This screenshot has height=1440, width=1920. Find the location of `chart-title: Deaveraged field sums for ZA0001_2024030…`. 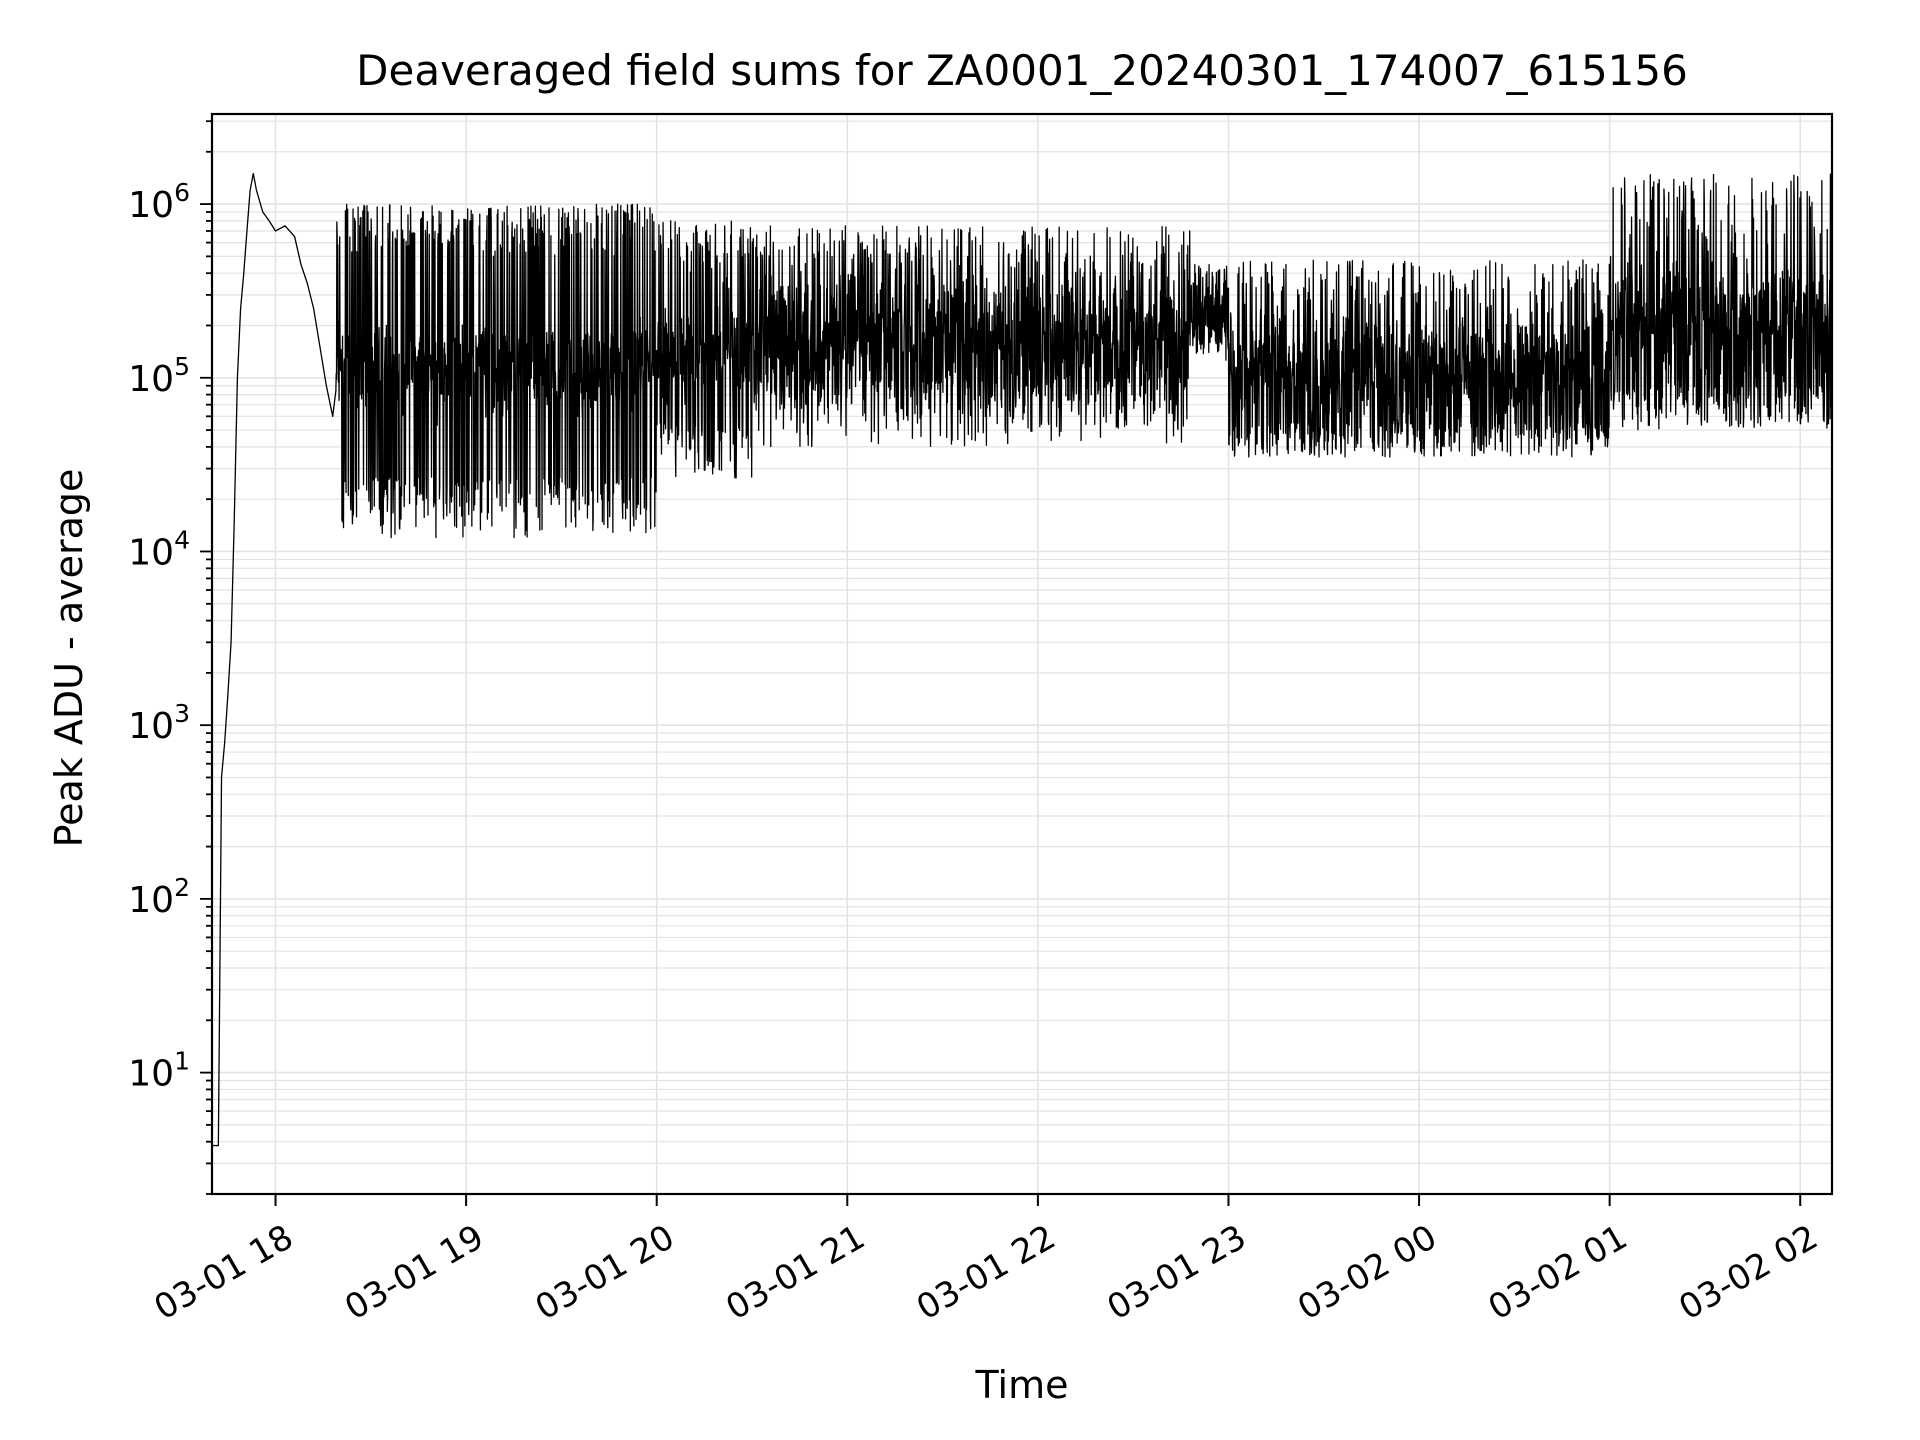

chart-title: Deaveraged field sums for ZA0001_2024030… is located at coordinates (1022, 70).